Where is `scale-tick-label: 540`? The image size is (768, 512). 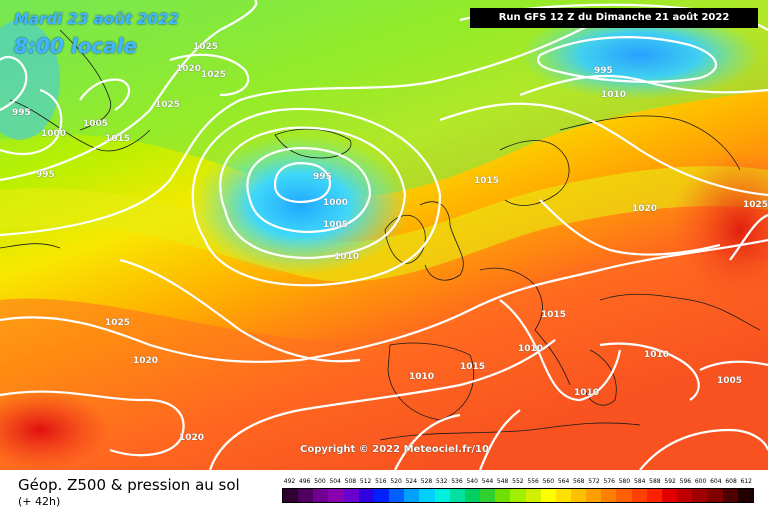 scale-tick-label: 540 is located at coordinates (472, 481).